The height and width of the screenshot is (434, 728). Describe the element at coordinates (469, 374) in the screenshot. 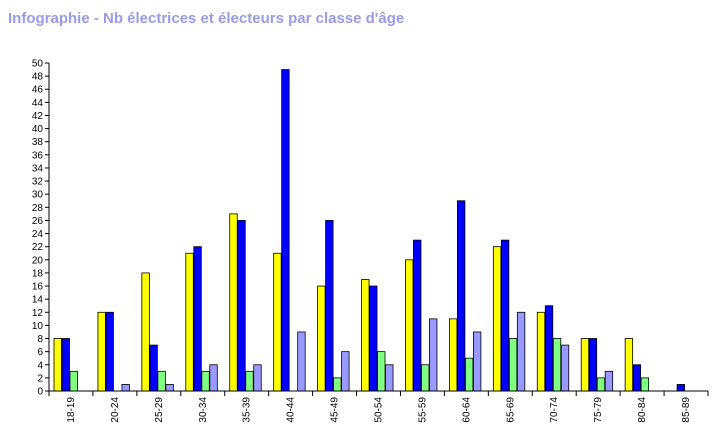

I see `bar-60-64-s3` at that location.